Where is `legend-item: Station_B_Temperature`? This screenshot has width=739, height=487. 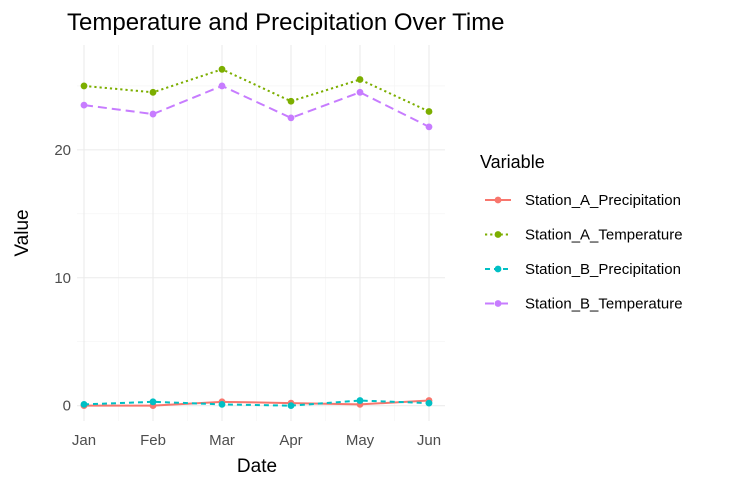
legend-item: Station_B_Temperature is located at coordinates (584, 304).